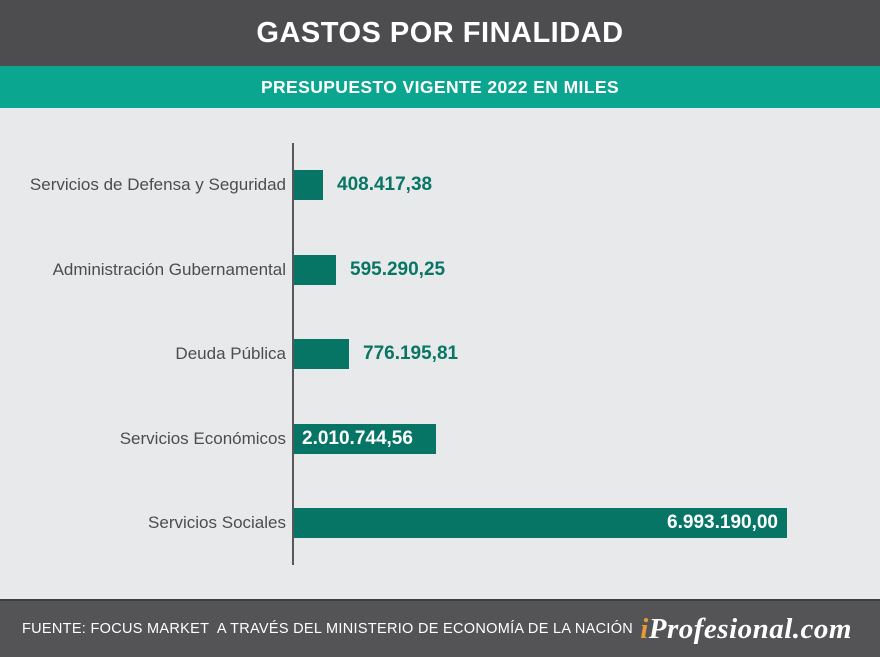  I want to click on subtitle-bar: PRESUPUESTO VIGENTE 2022 EN MILES, so click(440, 87).